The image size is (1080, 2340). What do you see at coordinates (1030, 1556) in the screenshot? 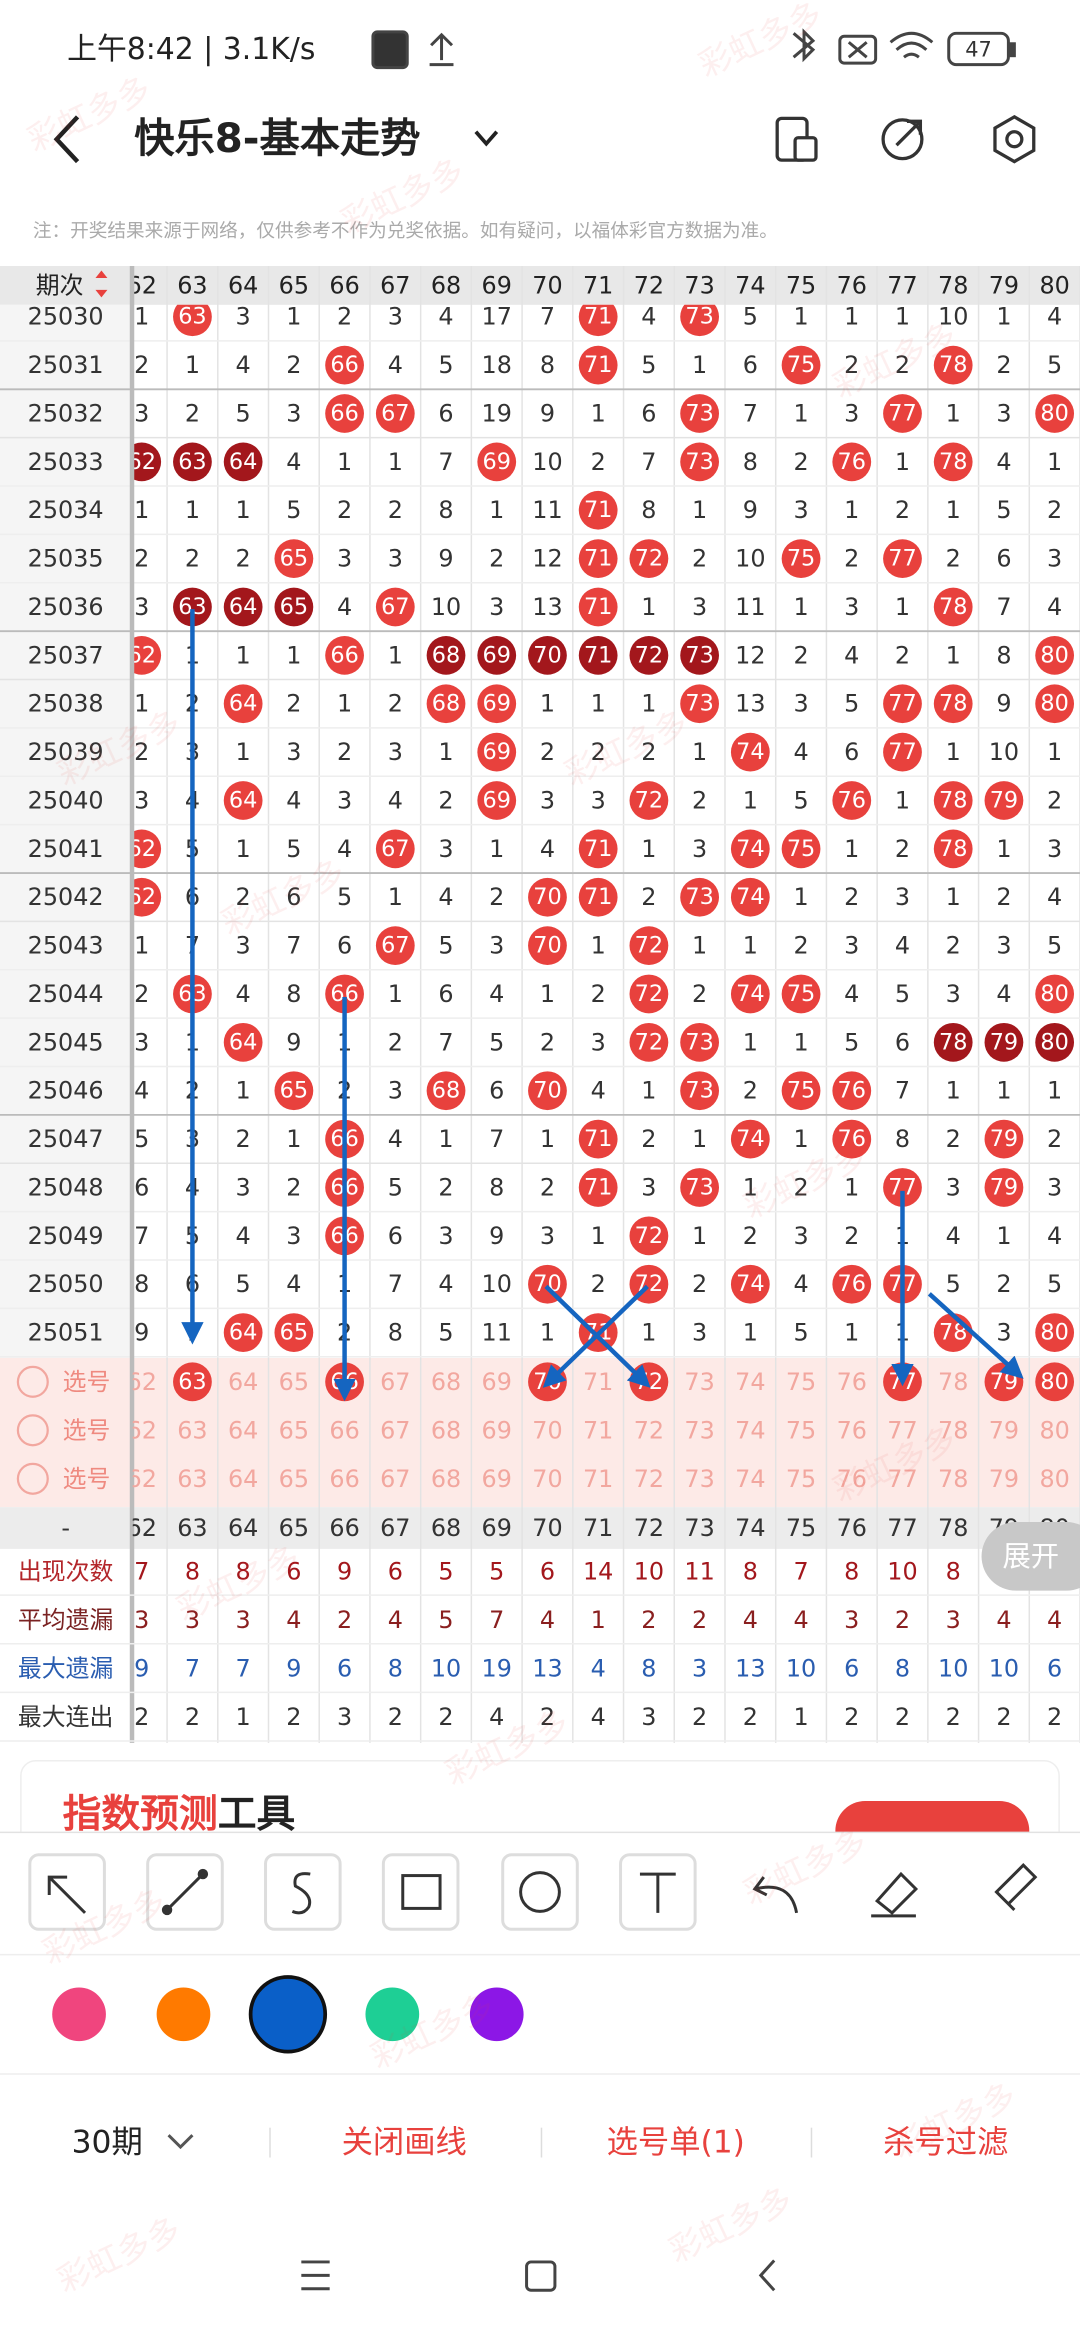
I see `expand-button` at bounding box center [1030, 1556].